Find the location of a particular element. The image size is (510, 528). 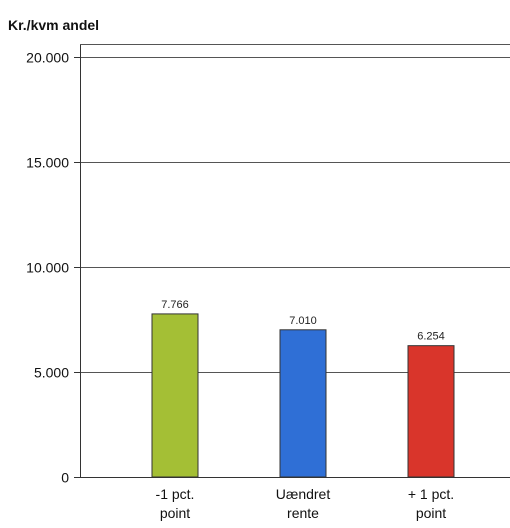

data-label: 7.010 is located at coordinates (303, 321).